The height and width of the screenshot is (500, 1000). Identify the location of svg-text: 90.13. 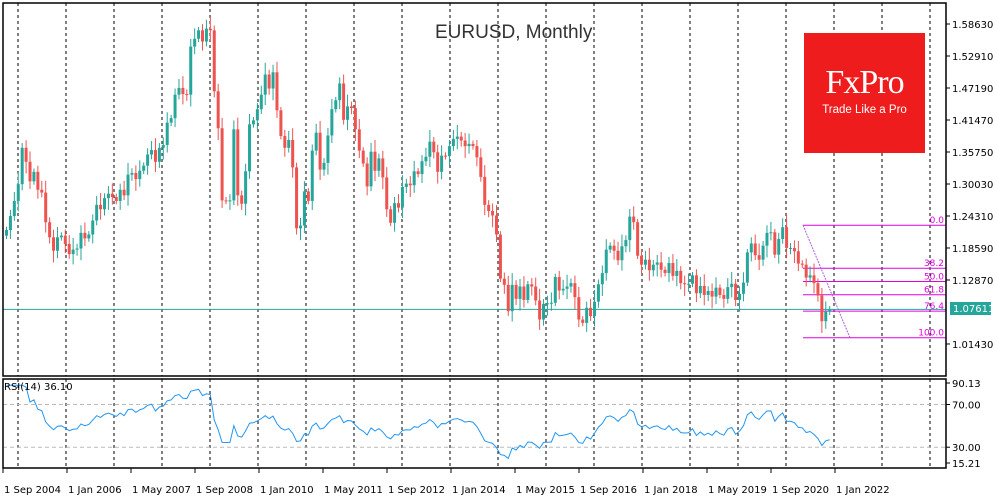
(966, 384).